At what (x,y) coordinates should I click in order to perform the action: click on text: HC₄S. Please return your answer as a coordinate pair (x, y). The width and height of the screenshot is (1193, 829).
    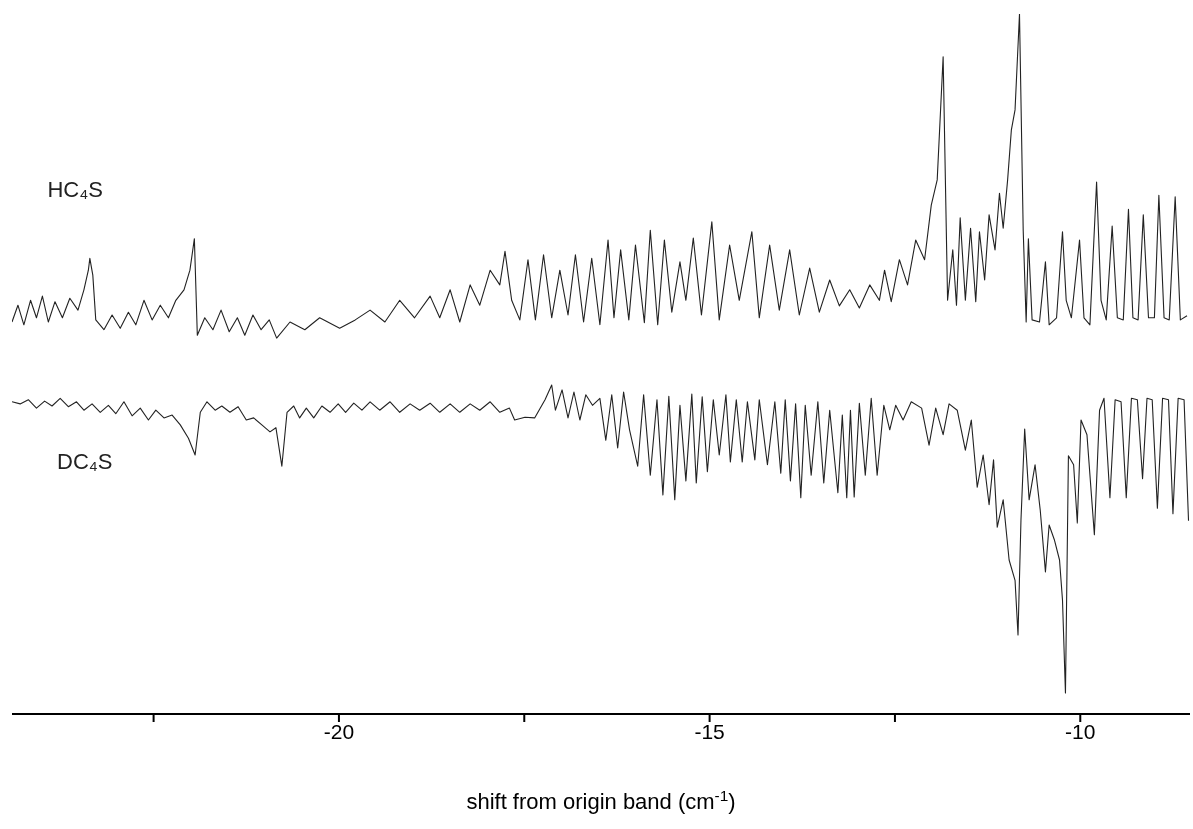
    Looking at the image, I should click on (75, 189).